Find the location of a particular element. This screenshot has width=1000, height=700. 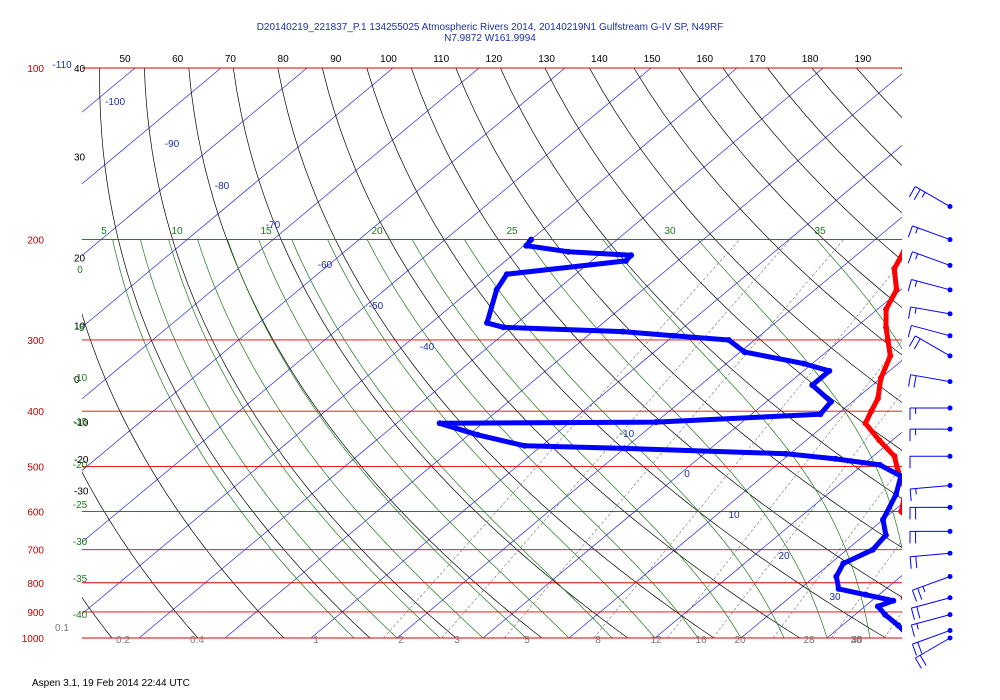

pressure-tick-label: 900 is located at coordinates (35, 613).